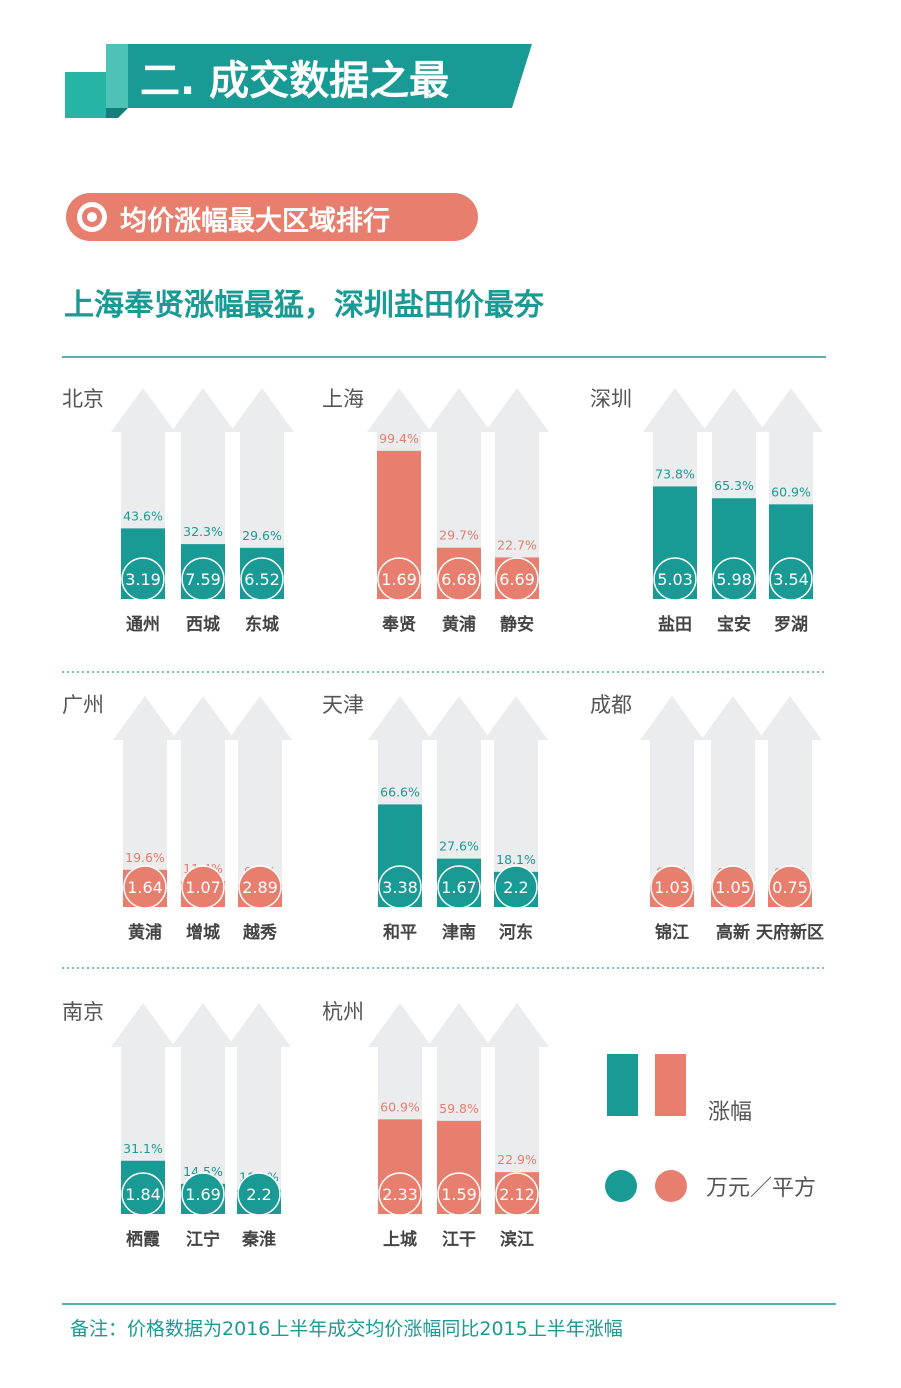 This screenshot has height=1388, width=901. Describe the element at coordinates (622, 1085) in the screenshot. I see `legend-teal-bar` at that location.